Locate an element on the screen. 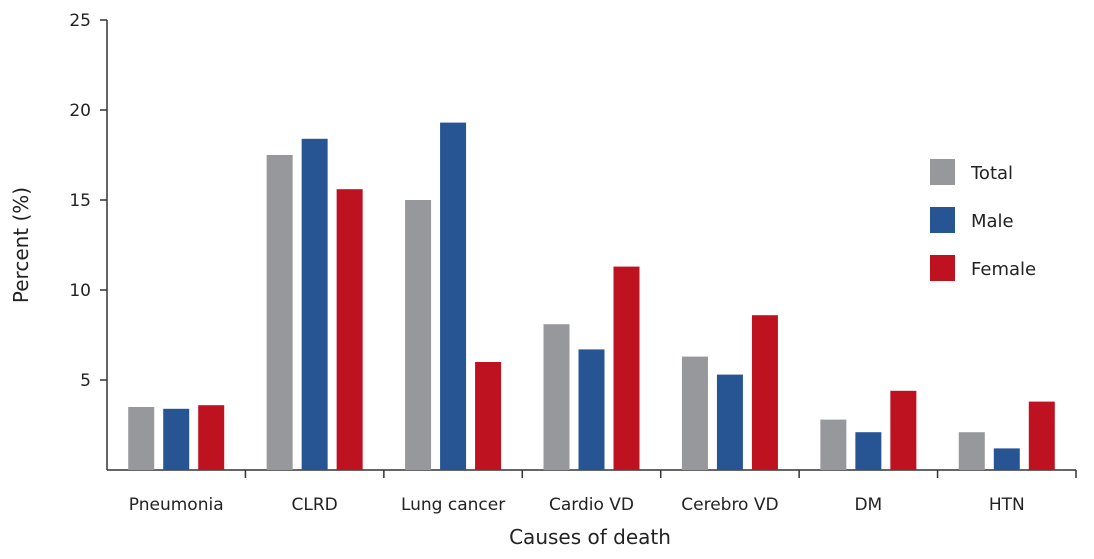 The height and width of the screenshot is (559, 1094). bar-male-cerebro-vd is located at coordinates (729, 422).